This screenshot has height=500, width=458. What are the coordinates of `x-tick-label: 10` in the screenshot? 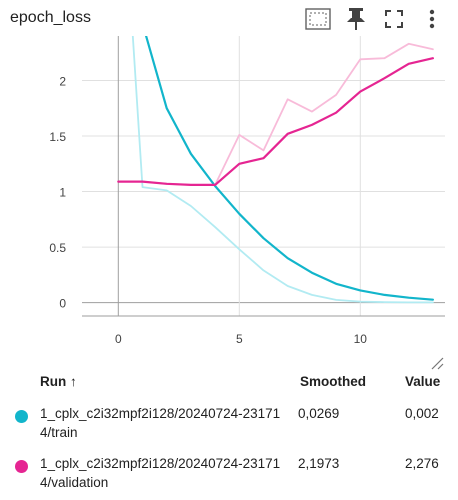 It's located at (361, 339).